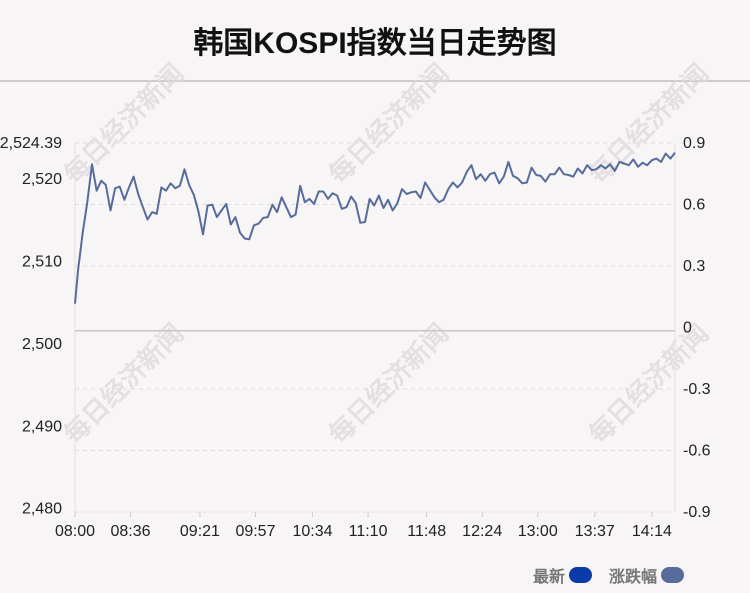 The height and width of the screenshot is (593, 750). Describe the element at coordinates (697, 512) in the screenshot. I see `y-right-tick-label: -0.9` at that location.